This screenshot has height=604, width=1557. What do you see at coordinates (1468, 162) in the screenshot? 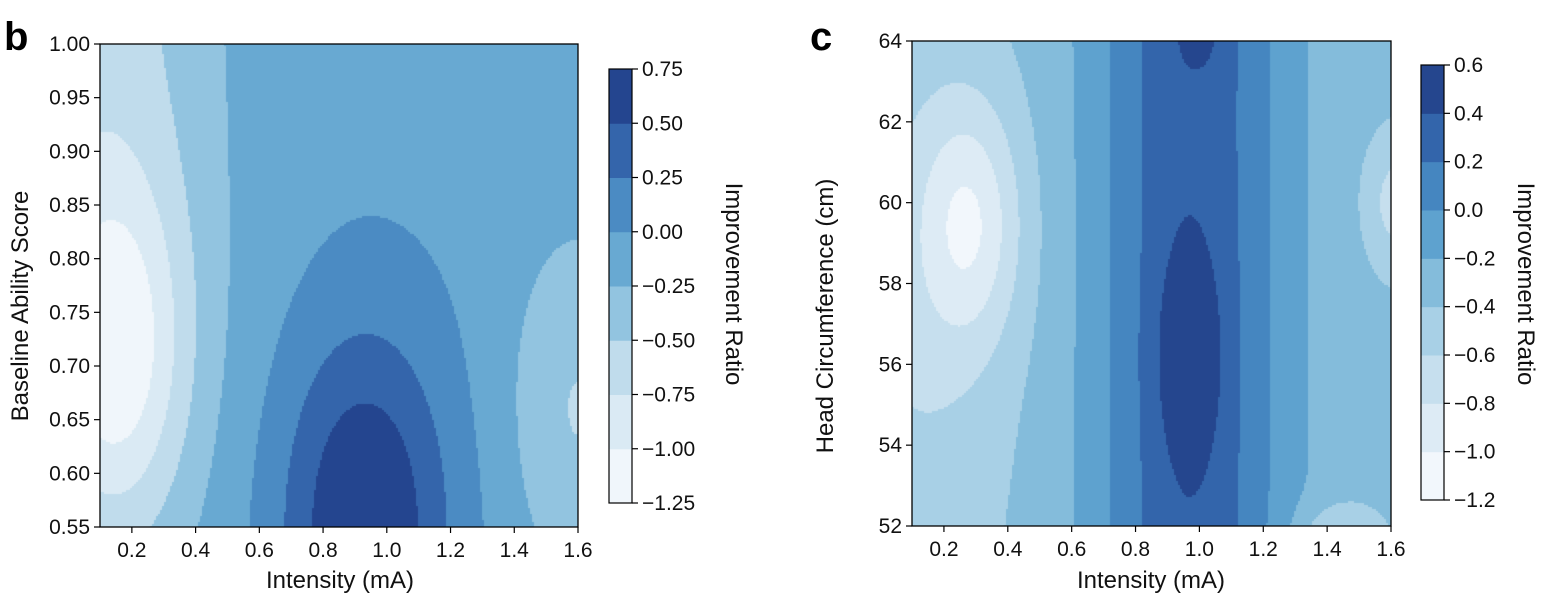
I see `colorbar-tick-label: 0.2` at bounding box center [1468, 162].